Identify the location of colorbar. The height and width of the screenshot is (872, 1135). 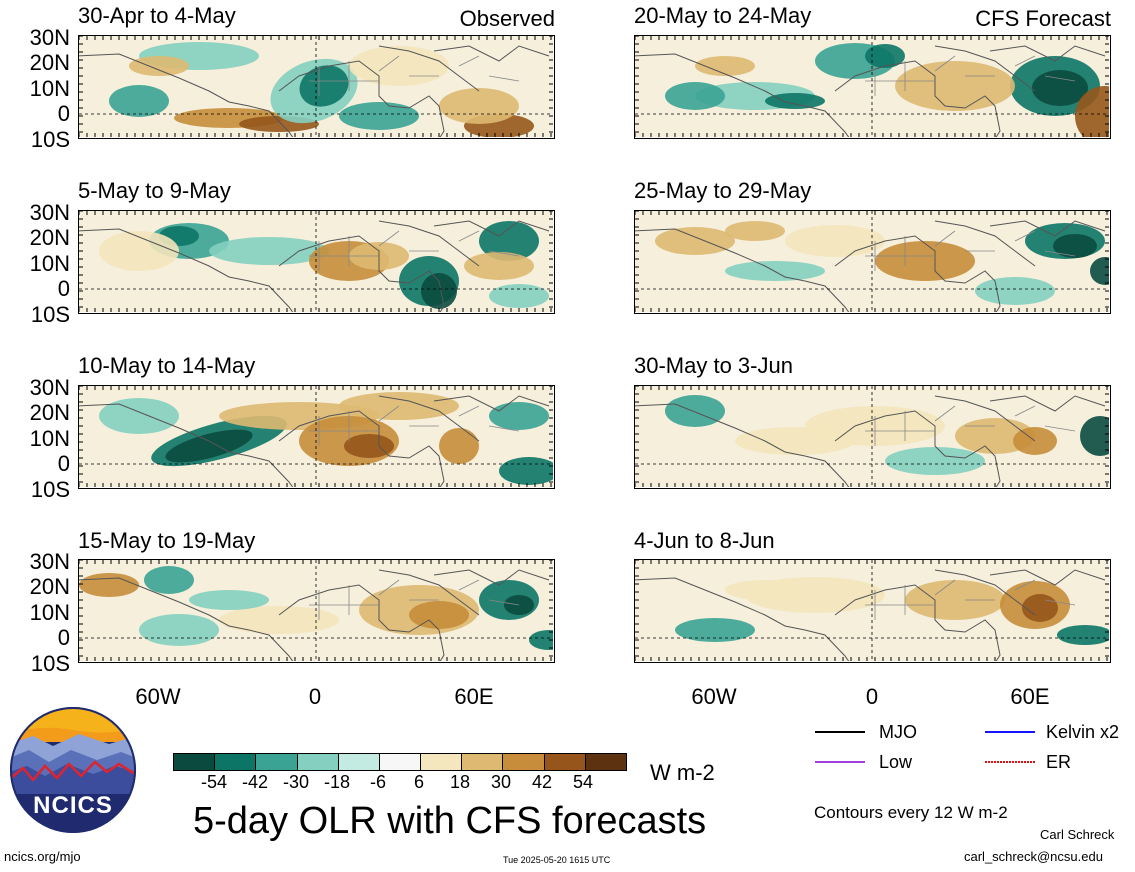
(400, 762).